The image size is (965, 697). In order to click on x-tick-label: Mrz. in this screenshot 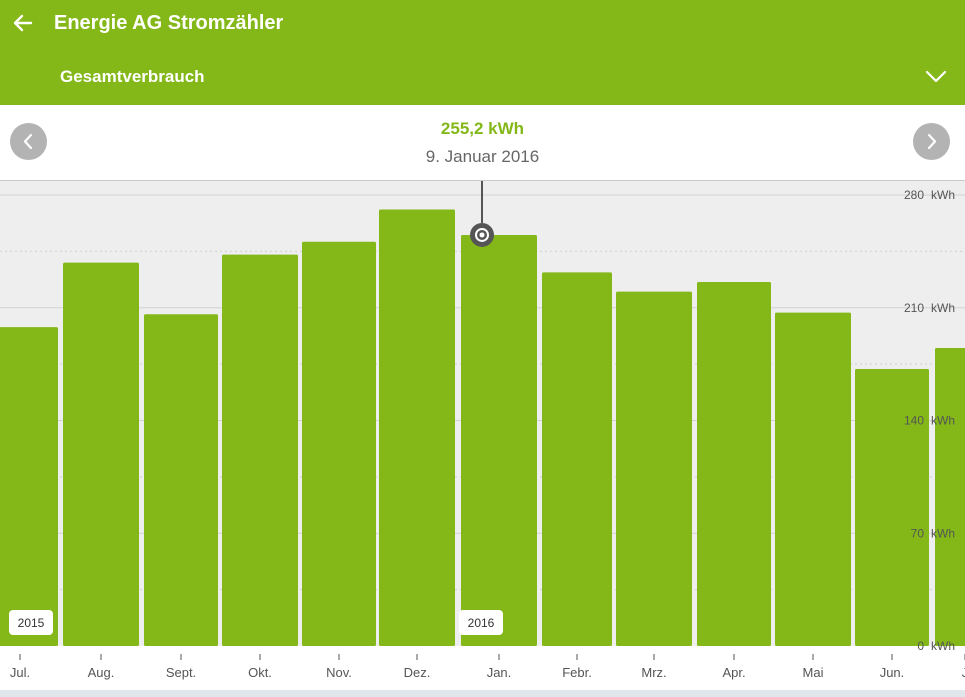, I will do `click(653, 672)`.